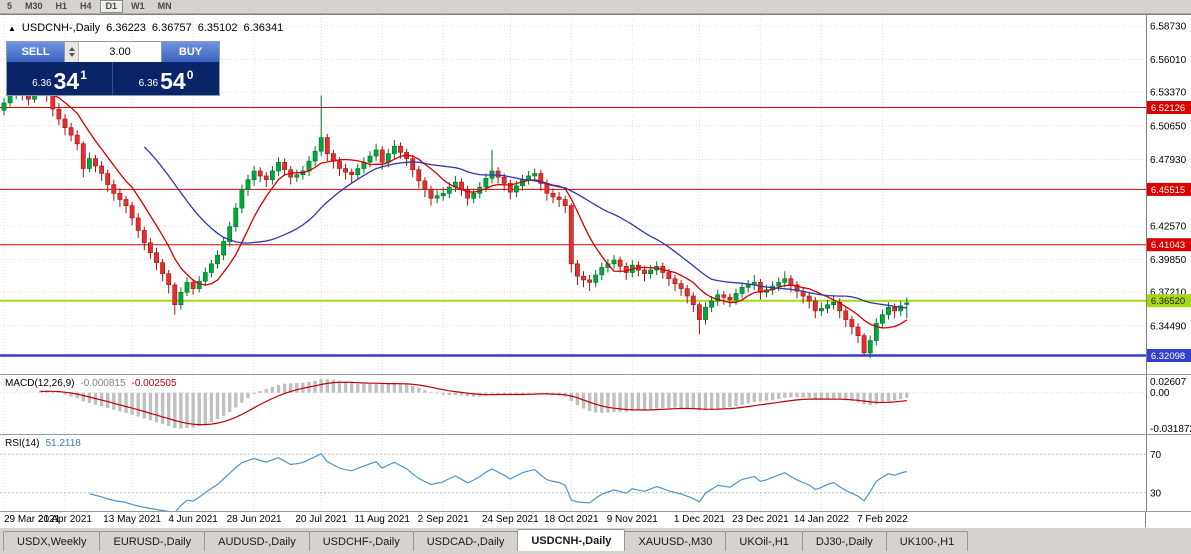 The image size is (1191, 554). I want to click on symbol-name: USDCNH-,Daily, so click(61, 28).